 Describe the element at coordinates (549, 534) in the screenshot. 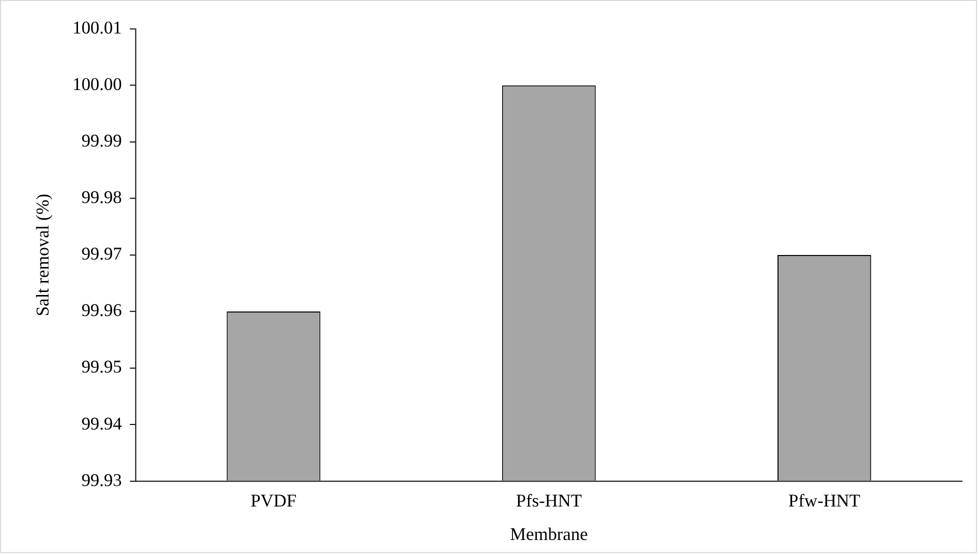

I see `x-axis-title: Membrane` at that location.